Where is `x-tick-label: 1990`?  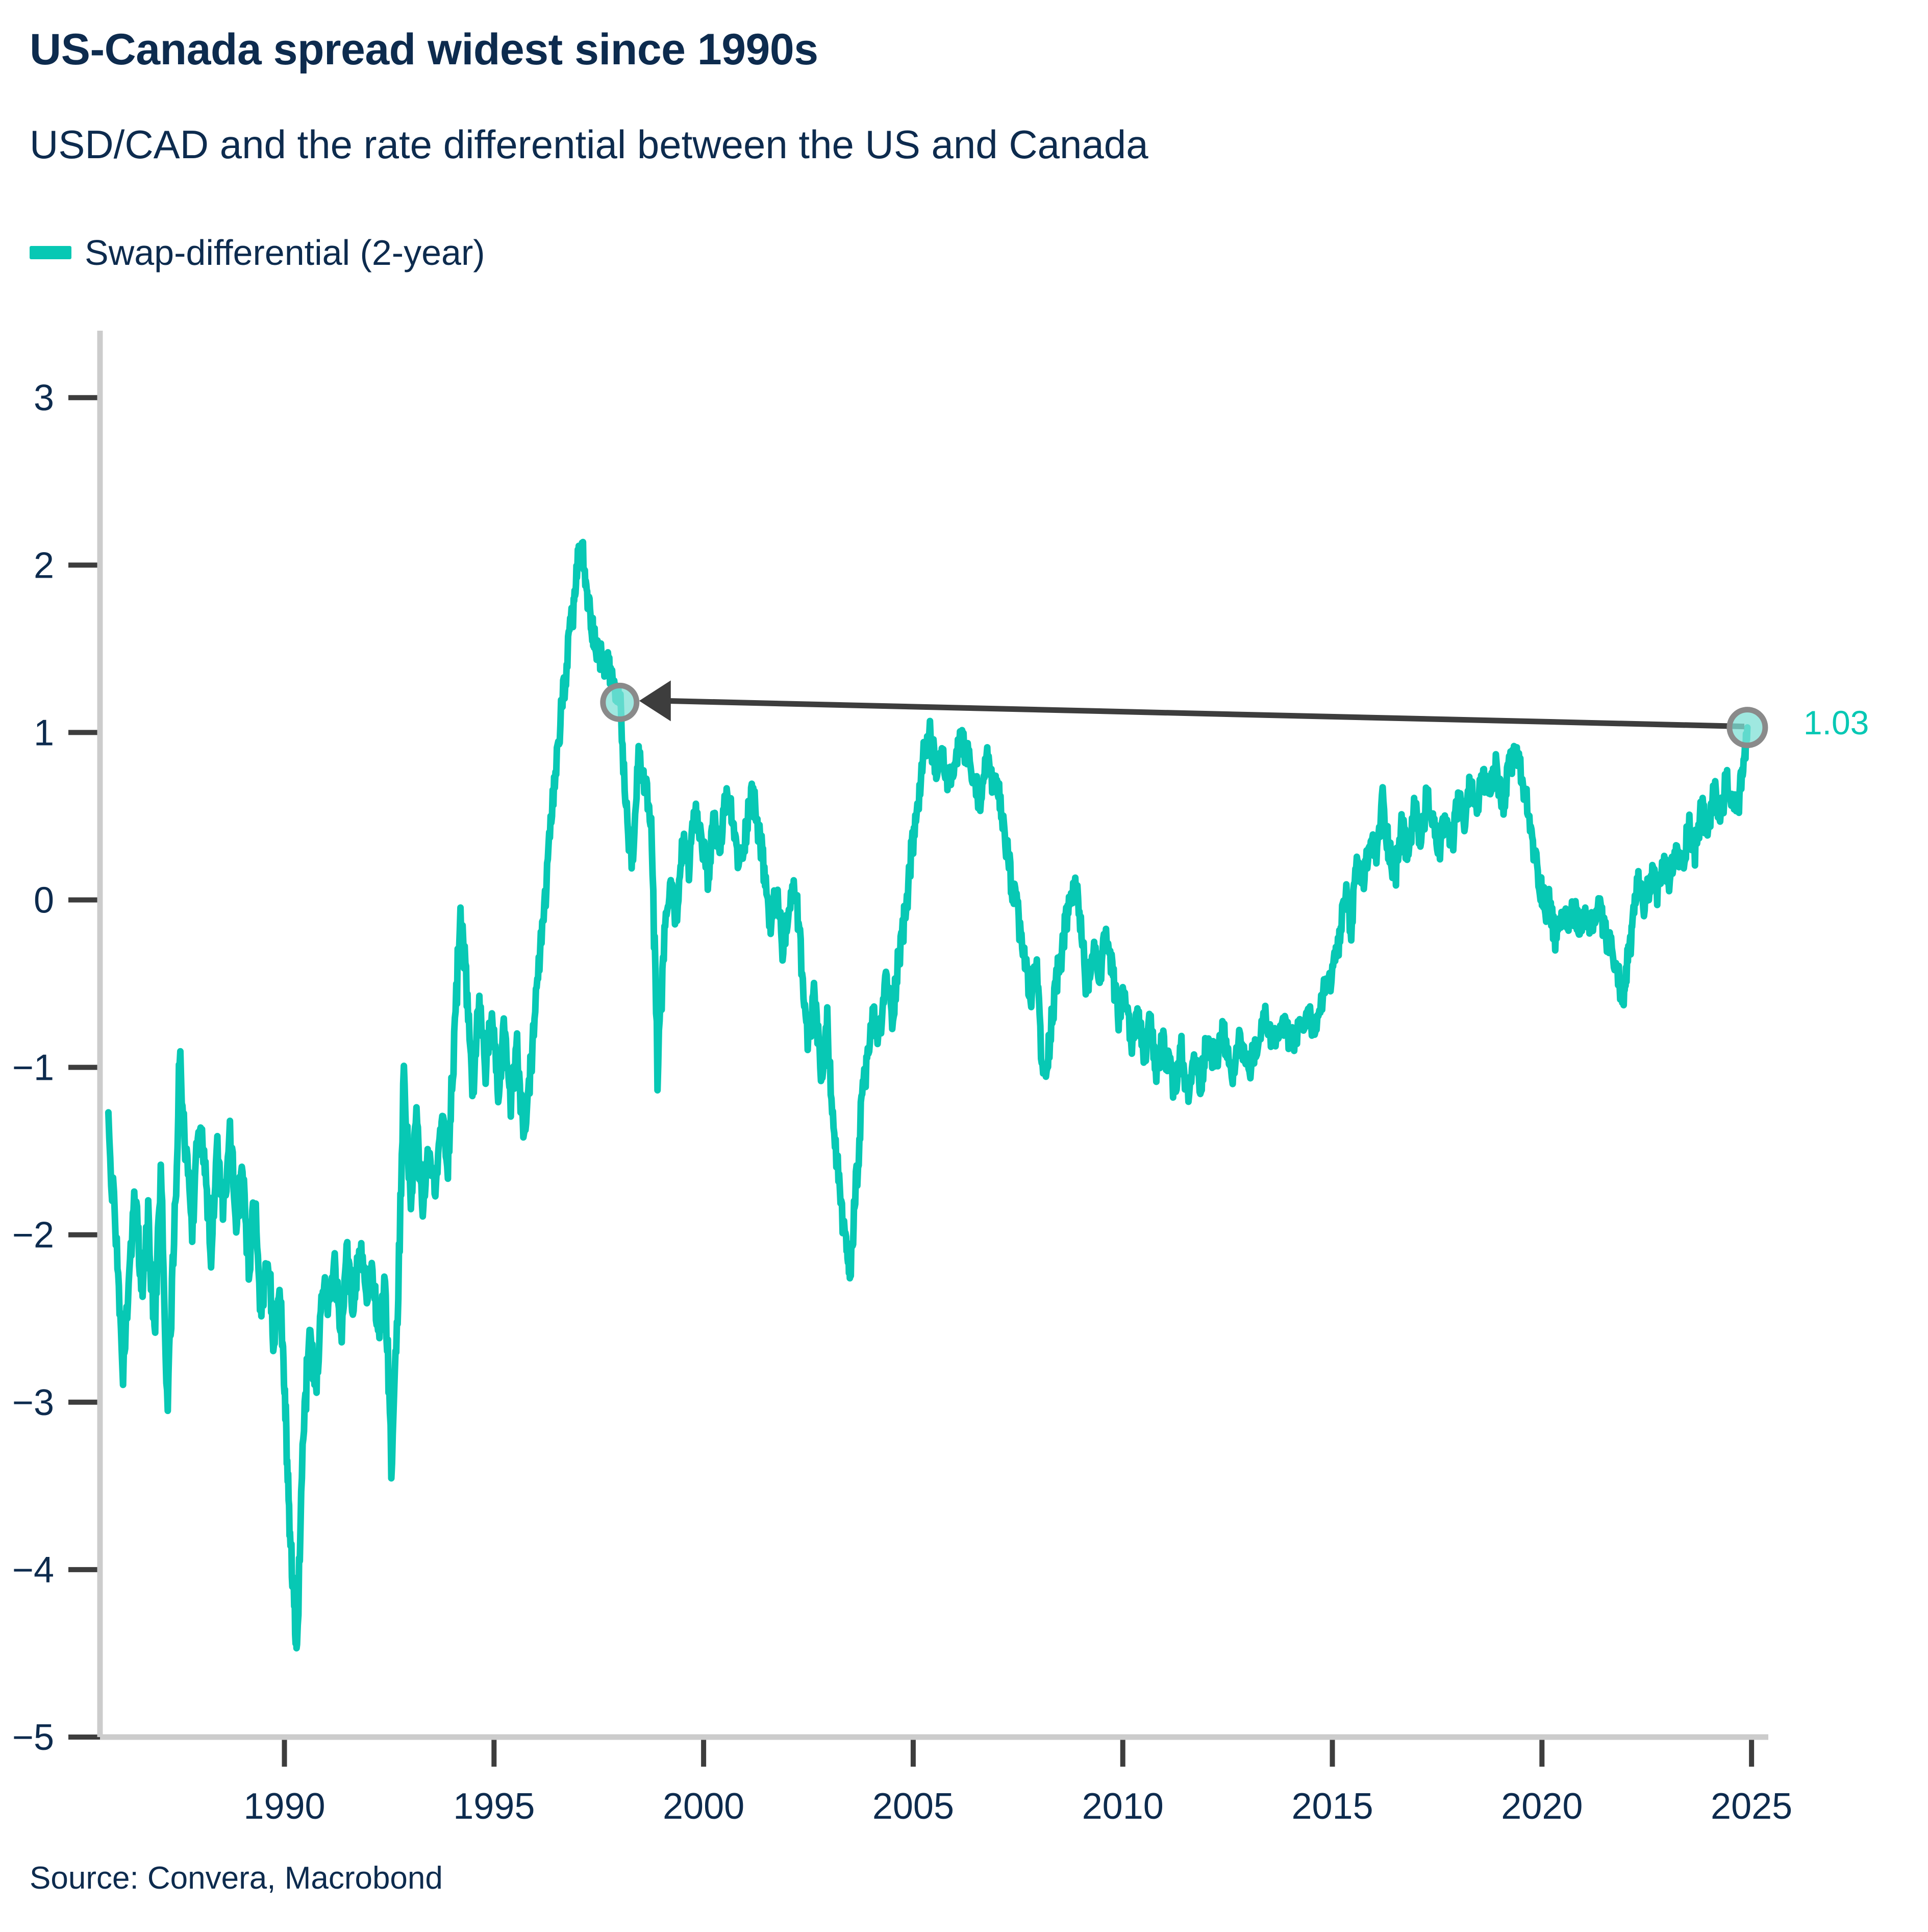
x-tick-label: 1990 is located at coordinates (284, 1807).